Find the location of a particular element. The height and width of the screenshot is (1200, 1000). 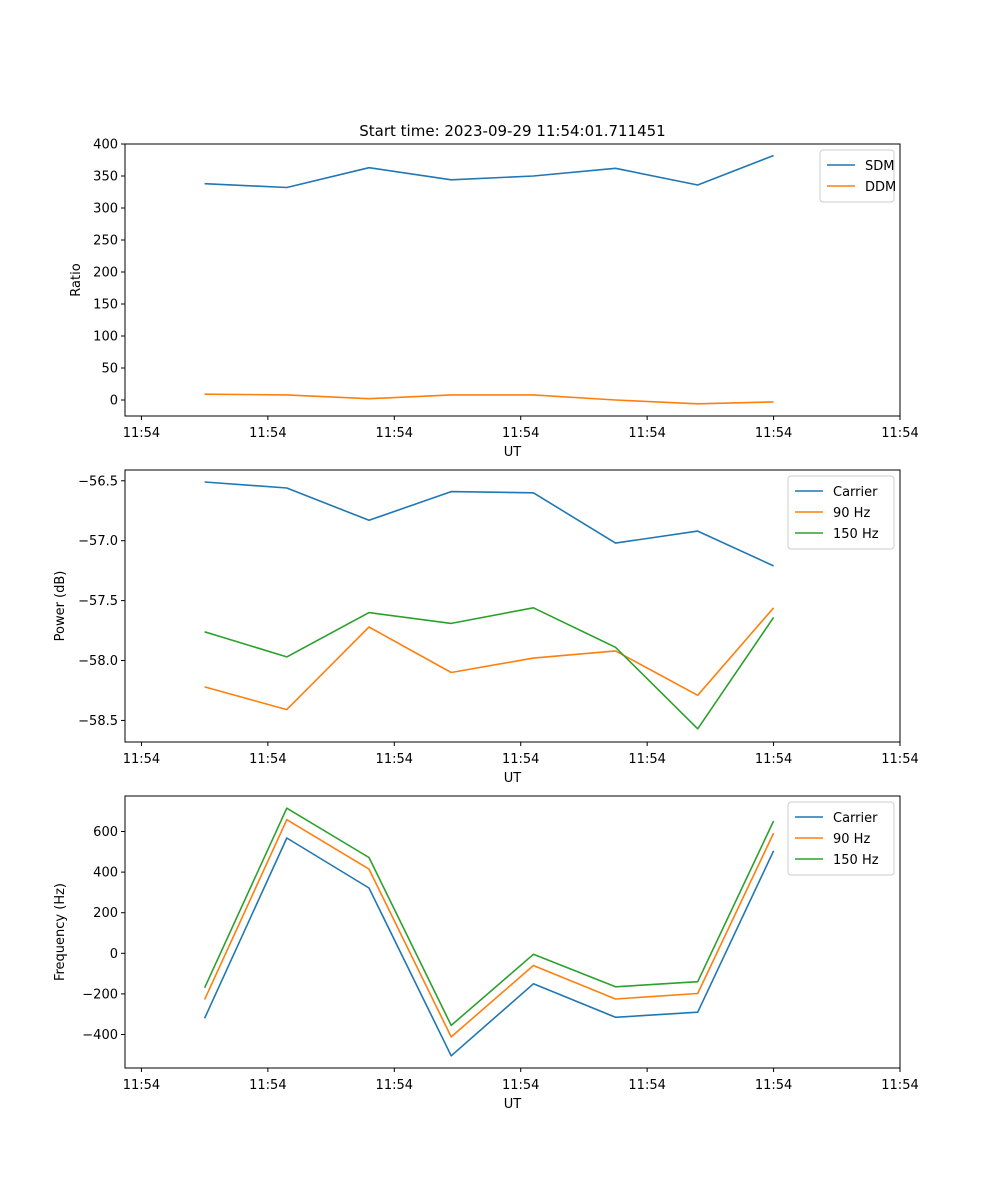

y-axis-label: Ratio is located at coordinates (76, 279).